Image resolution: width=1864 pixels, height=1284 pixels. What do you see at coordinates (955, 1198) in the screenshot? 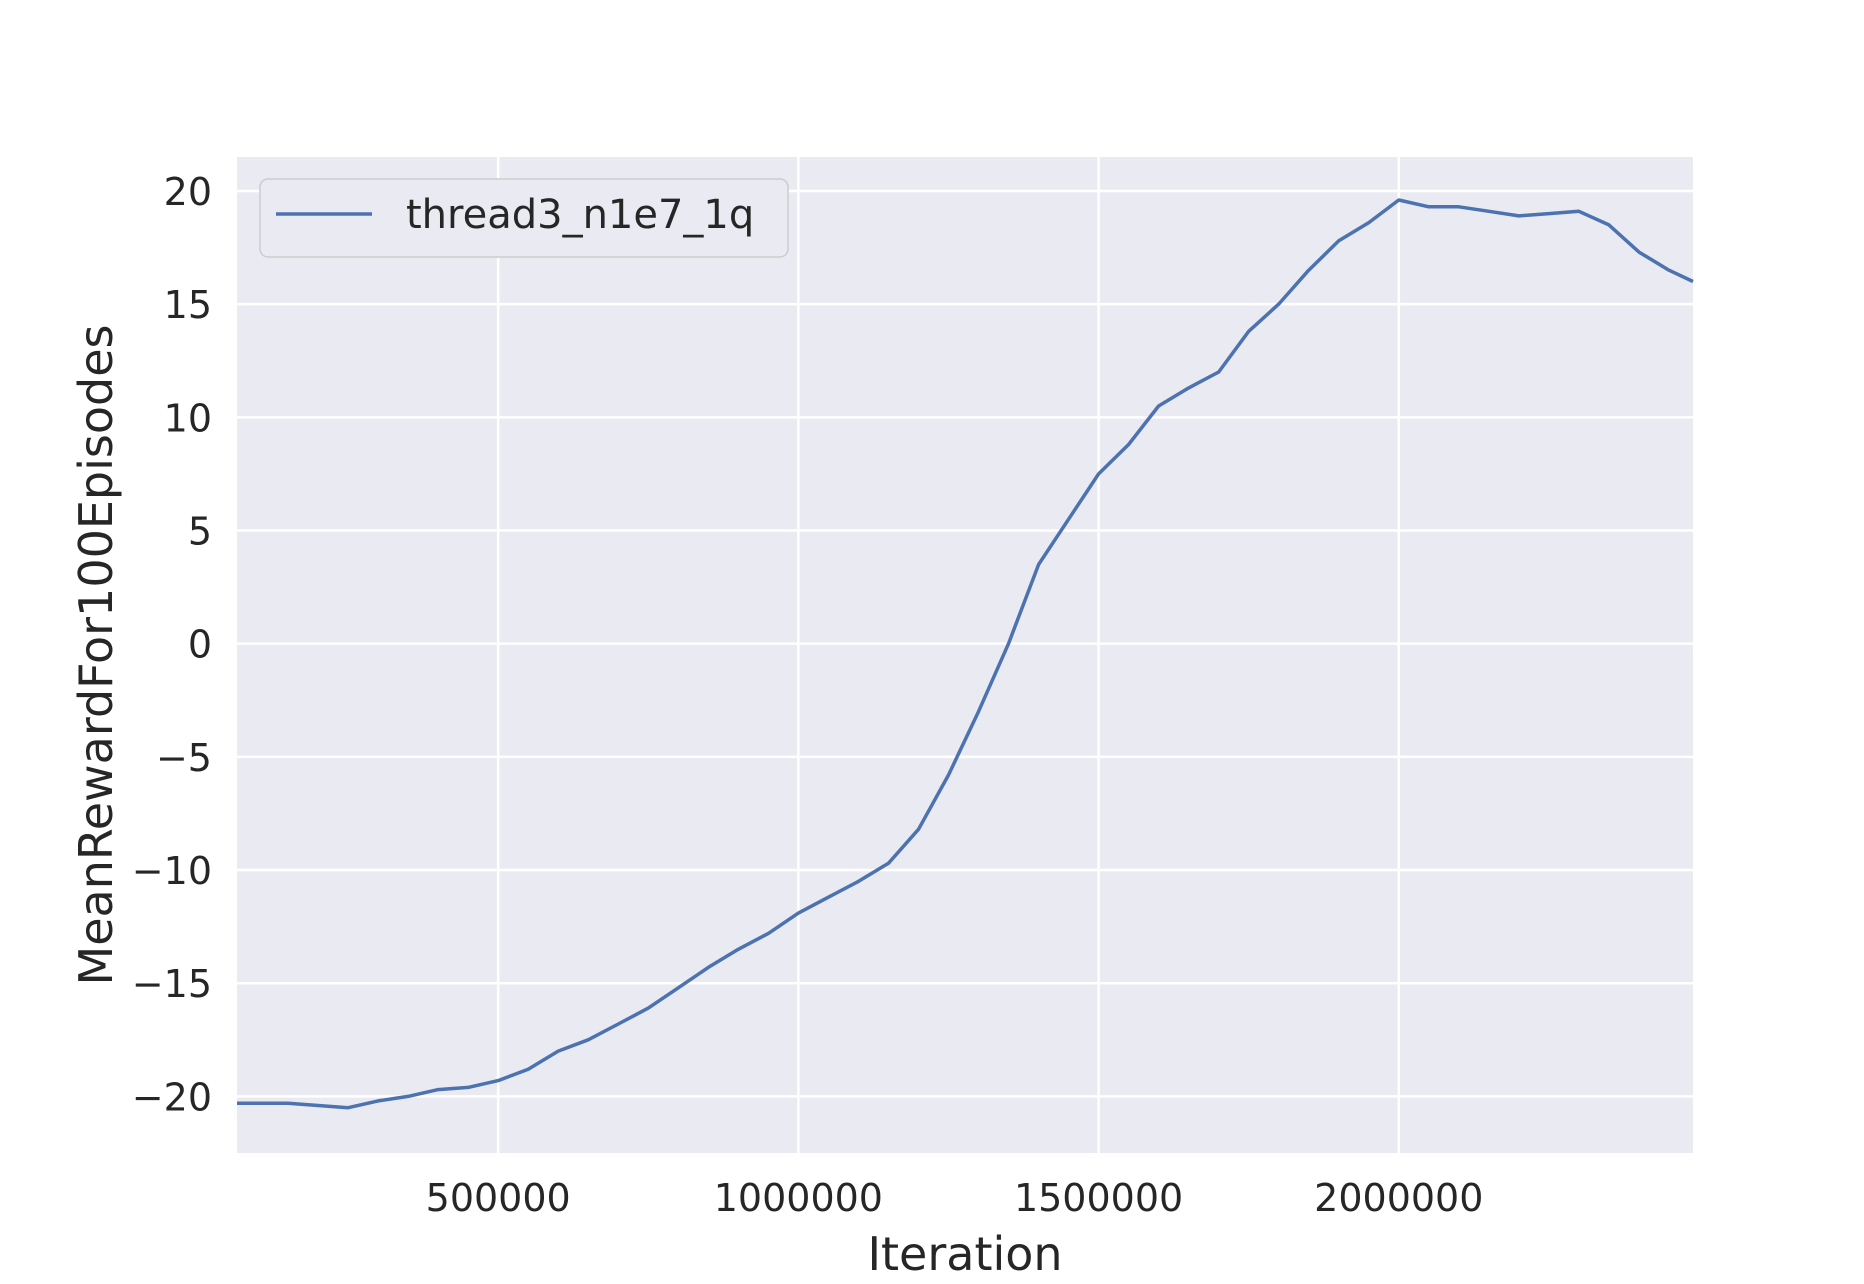
I see `x-tick-labels: 500000 1000000 1500000 2000000` at bounding box center [955, 1198].